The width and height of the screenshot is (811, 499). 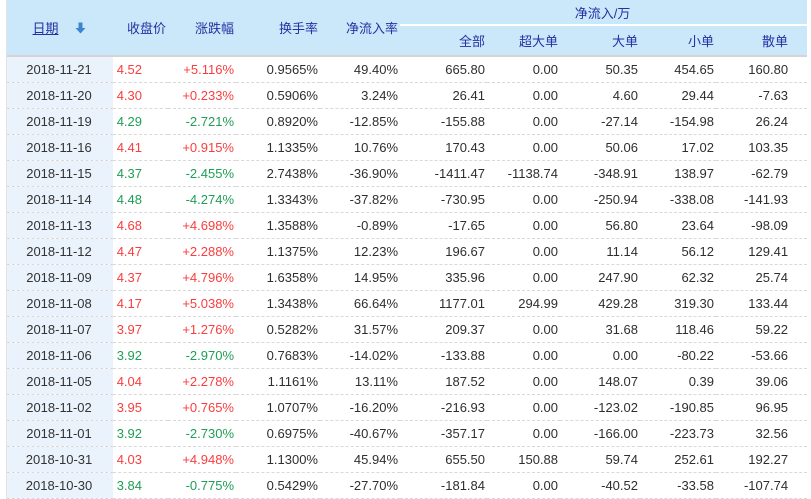 I want to click on cell-retail: 32.56, so click(x=762, y=433).